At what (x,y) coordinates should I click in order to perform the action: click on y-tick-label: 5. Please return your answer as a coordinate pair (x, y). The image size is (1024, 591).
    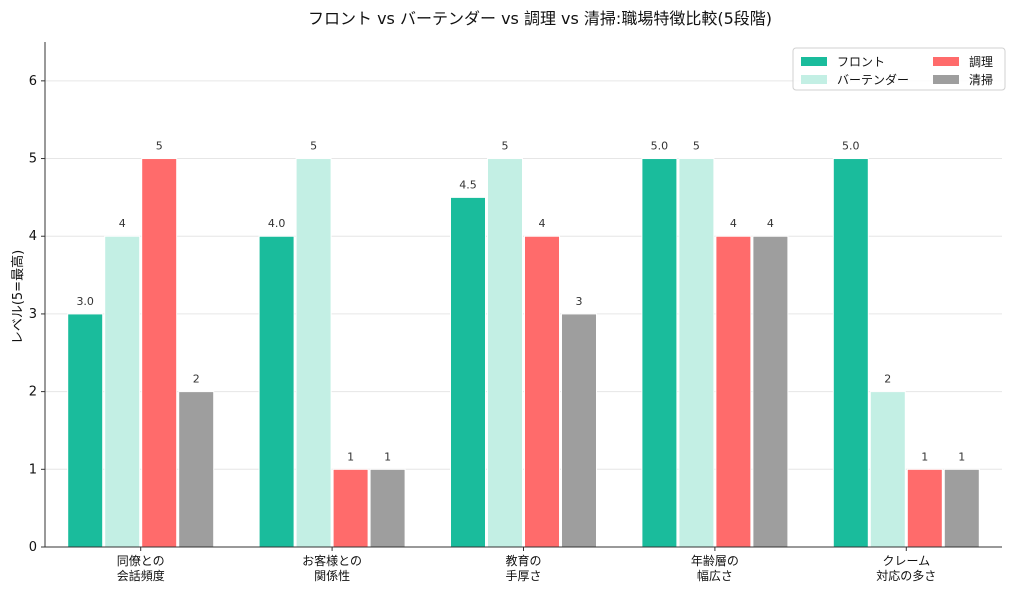
    Looking at the image, I should click on (33, 159).